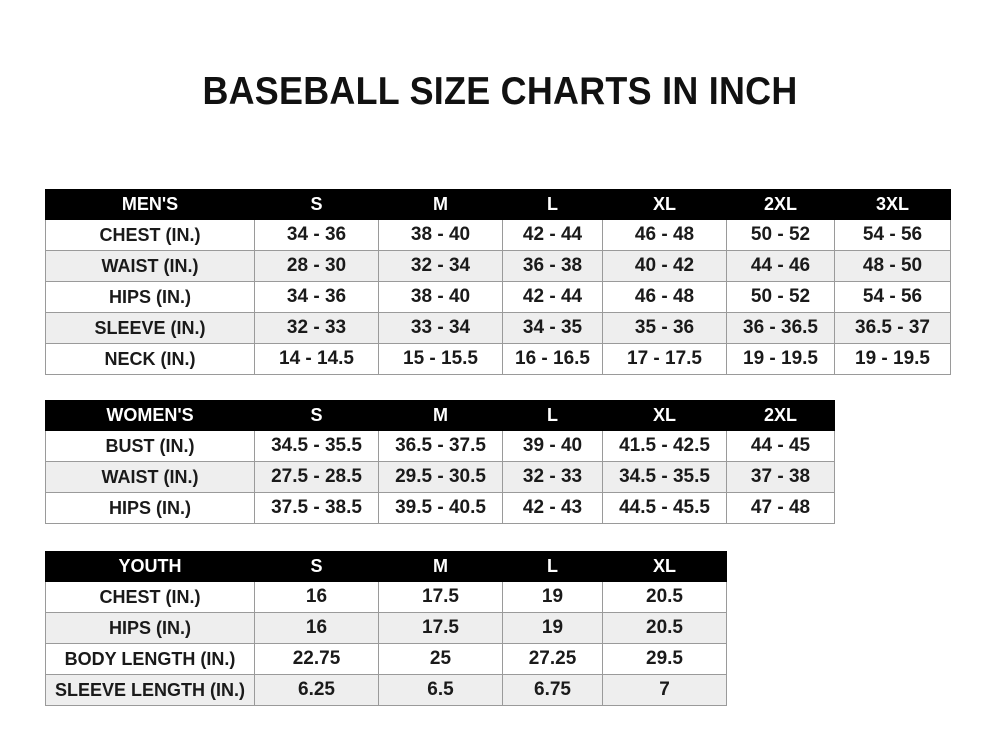  What do you see at coordinates (316, 659) in the screenshot?
I see `size-value: 22.75` at bounding box center [316, 659].